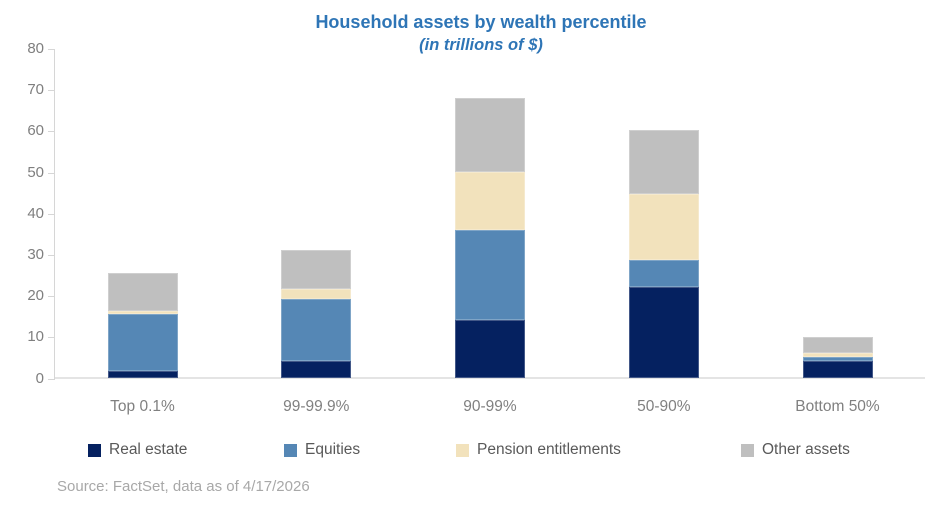 The image size is (936, 507). Describe the element at coordinates (35, 254) in the screenshot. I see `y-axis-tick-label: 30` at that location.